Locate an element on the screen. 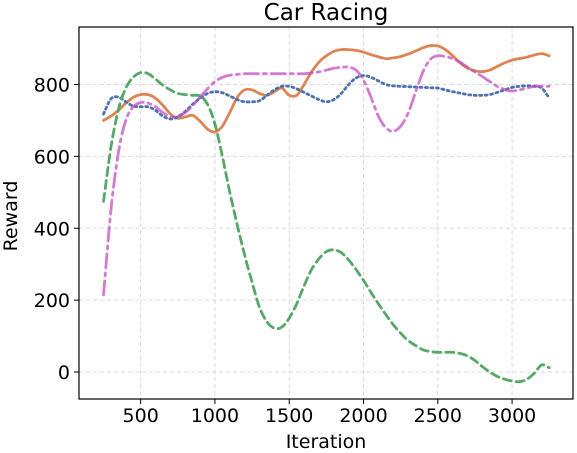 This screenshot has width=577, height=453. y-axis-label: Reward is located at coordinates (11, 216).